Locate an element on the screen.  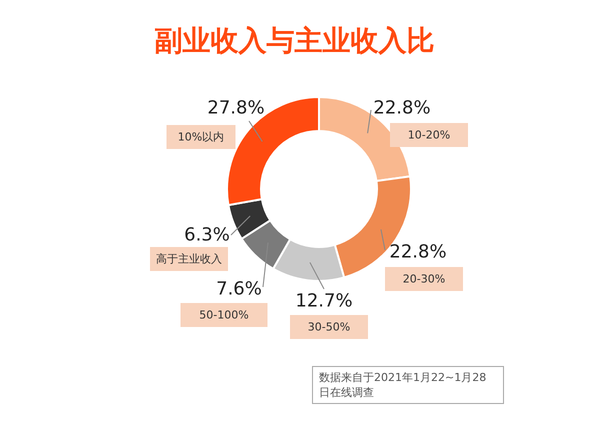
slice-label: 50-100% is located at coordinates (224, 315).